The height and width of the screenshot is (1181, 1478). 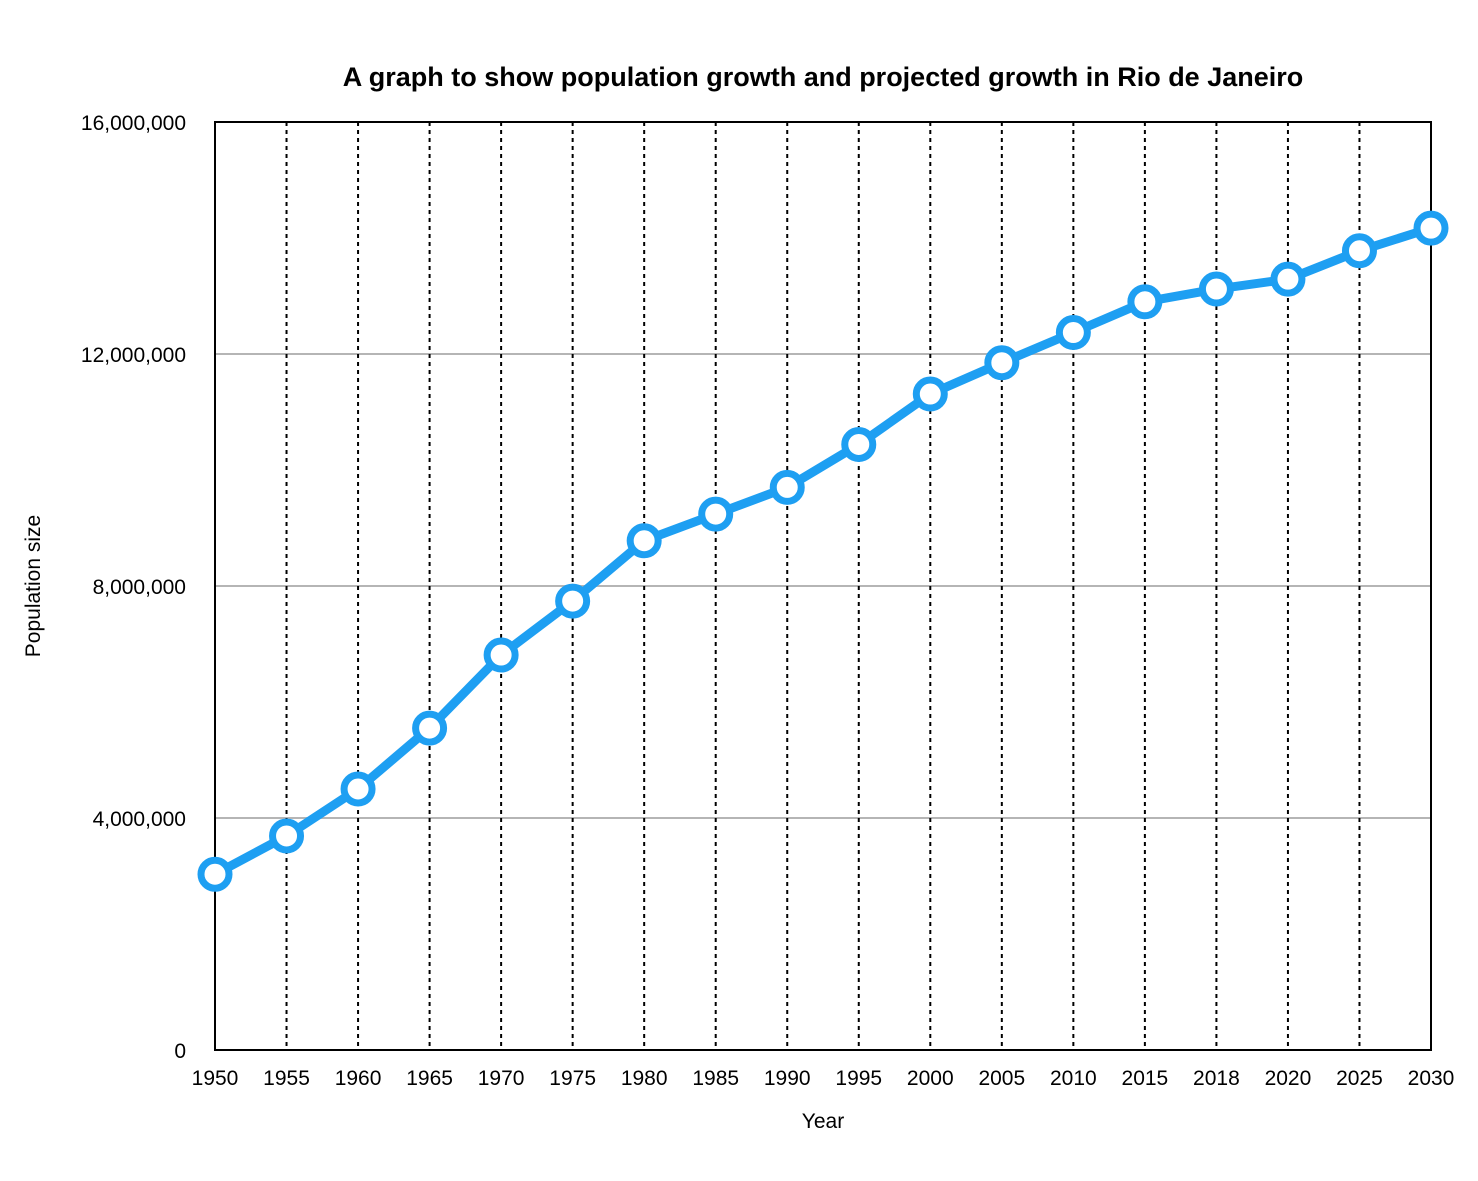 What do you see at coordinates (1001, 1078) in the screenshot?
I see `x-tick-label: 2005` at bounding box center [1001, 1078].